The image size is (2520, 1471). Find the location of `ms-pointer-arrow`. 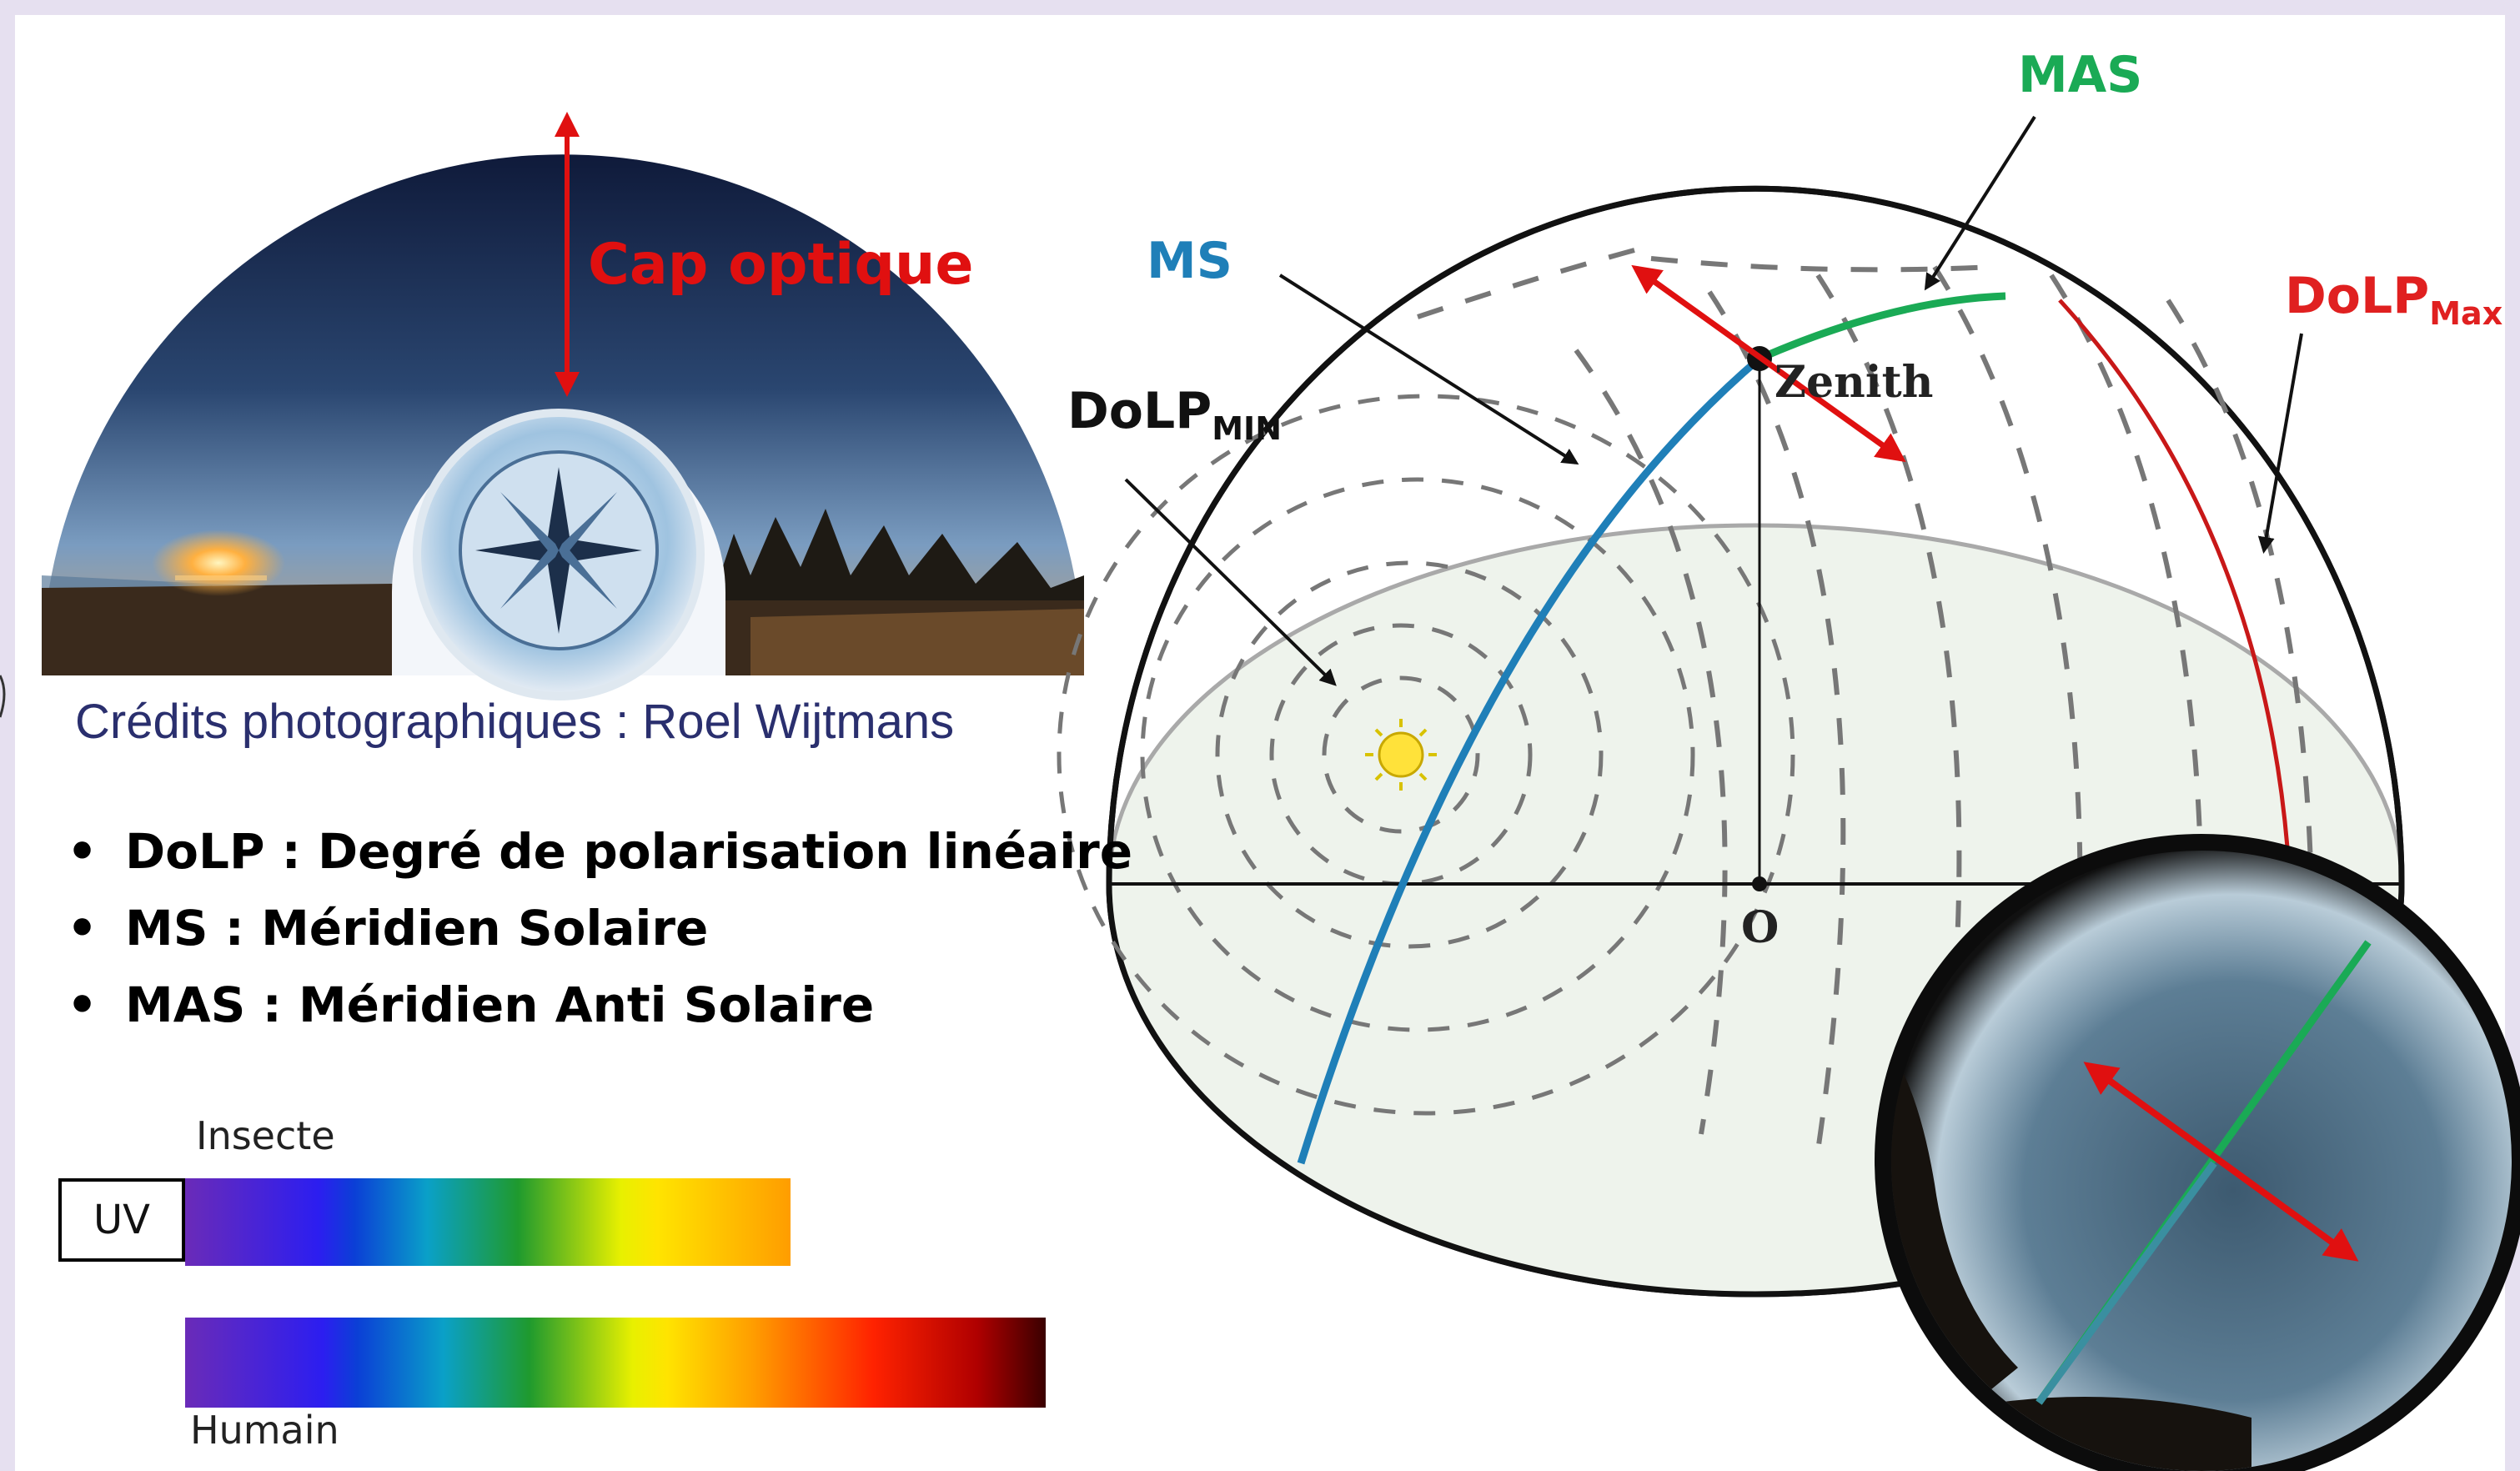

ms-pointer-arrow is located at coordinates (1428, 369).